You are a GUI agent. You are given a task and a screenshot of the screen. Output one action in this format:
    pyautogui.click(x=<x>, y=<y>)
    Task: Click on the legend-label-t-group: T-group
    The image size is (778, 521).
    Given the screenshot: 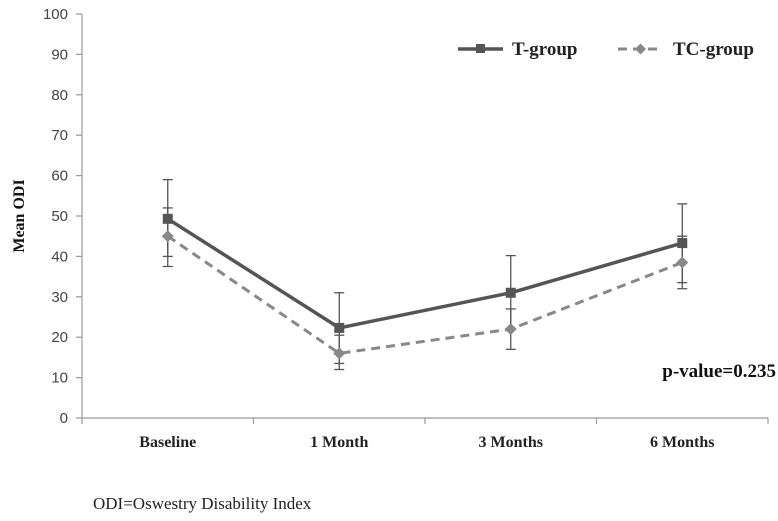 What is the action you would take?
    pyautogui.click(x=544, y=49)
    